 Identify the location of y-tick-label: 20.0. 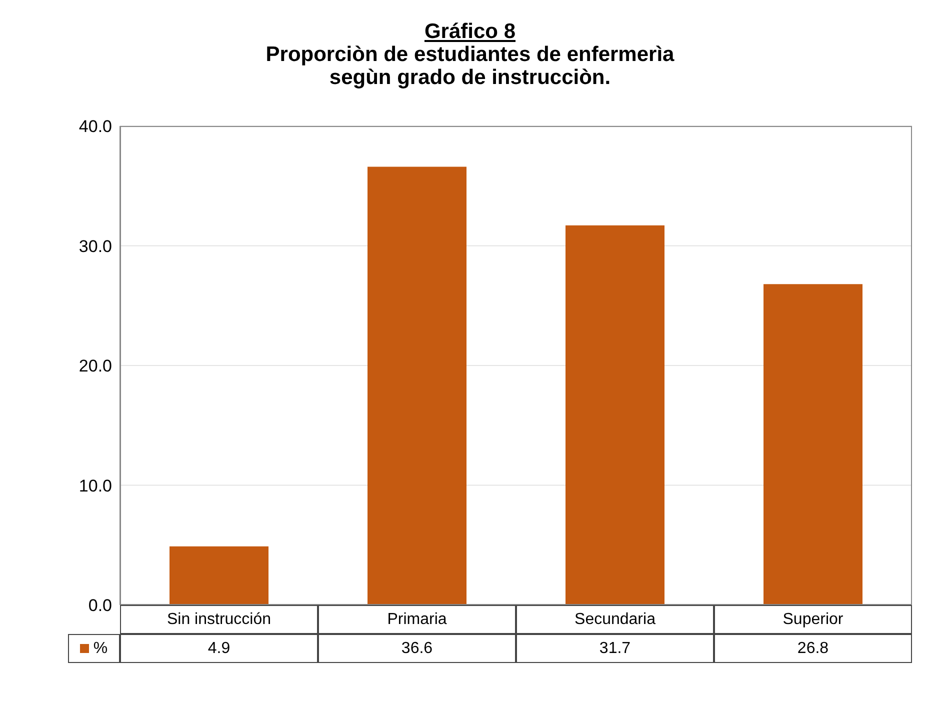
(95, 366).